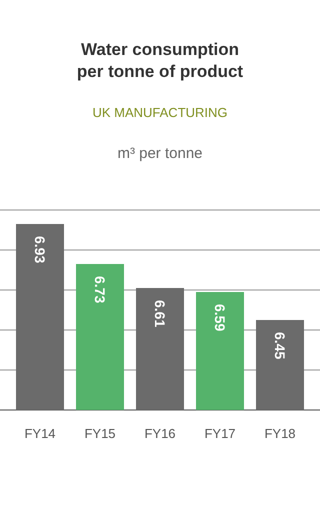  Describe the element at coordinates (160, 112) in the screenshot. I see `chart-subtitle: UK MANUFACTURING` at that location.